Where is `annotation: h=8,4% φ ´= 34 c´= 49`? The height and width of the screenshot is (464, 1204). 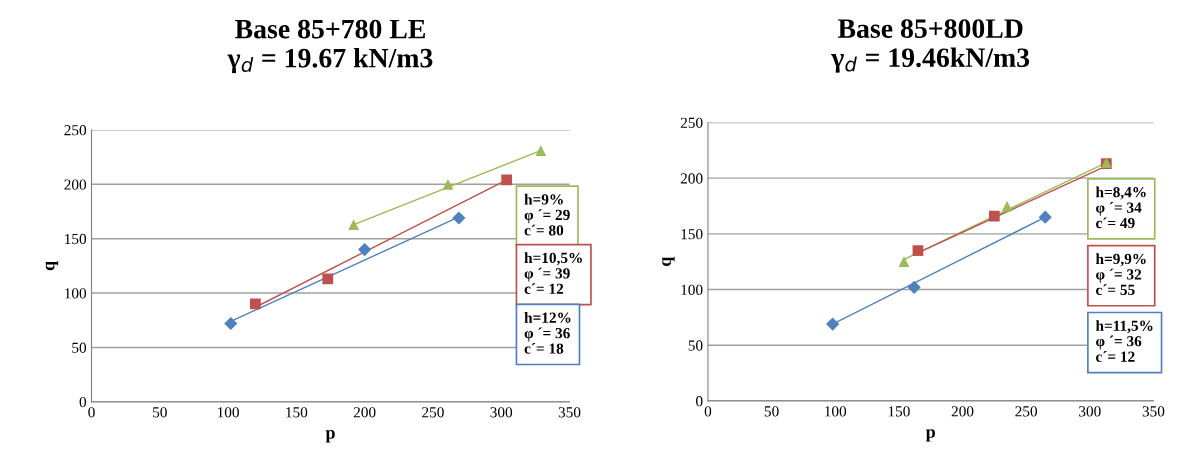
annotation: h=8,4% φ ´= 34 c´= 49 is located at coordinates (1120, 207).